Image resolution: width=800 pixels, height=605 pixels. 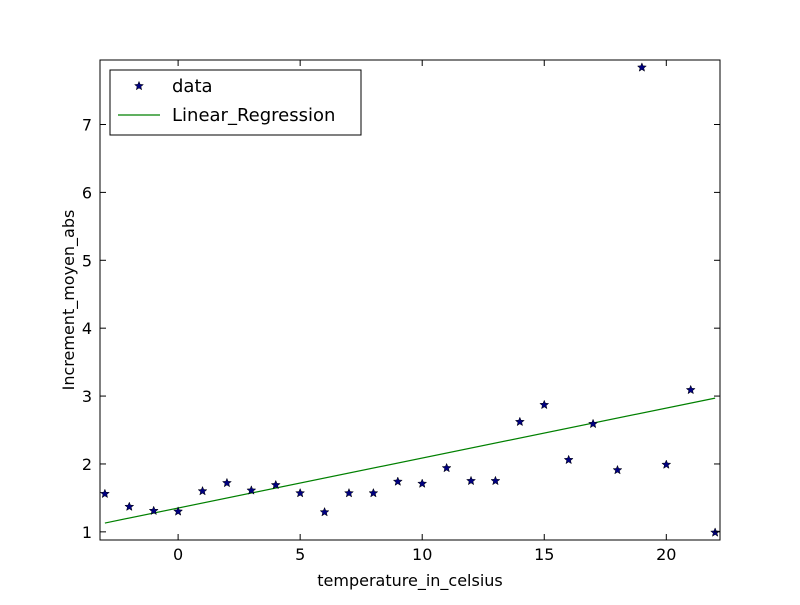 I want to click on legend: data Linear_Regression, so click(x=235, y=102).